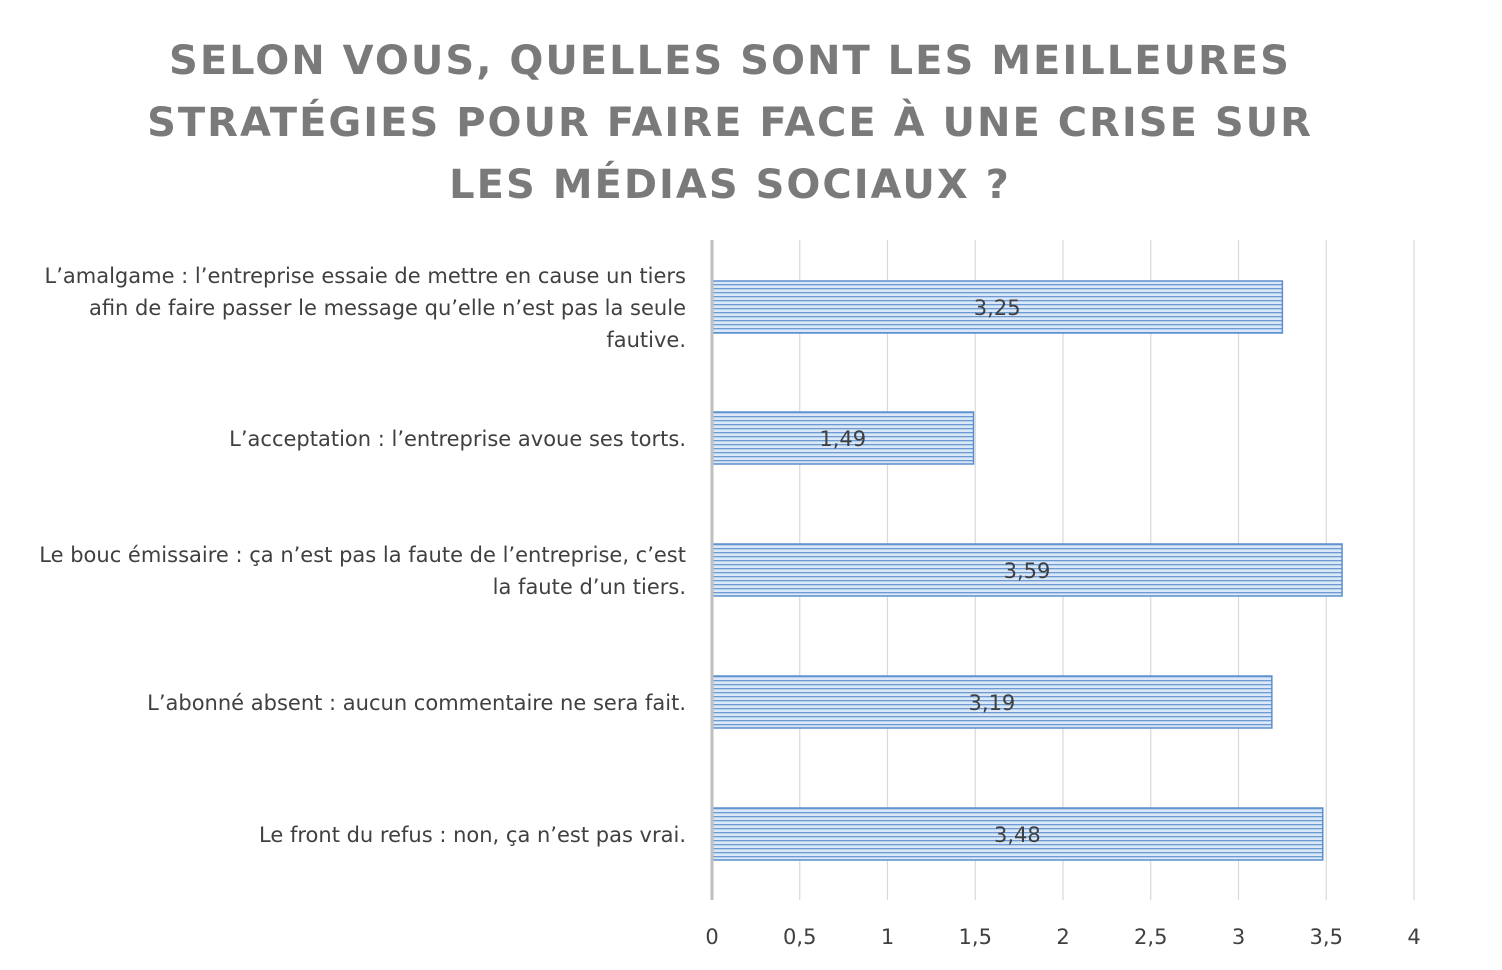 This screenshot has height=970, width=1502. What do you see at coordinates (1238, 937) in the screenshot?
I see `x-tick-label: 3` at bounding box center [1238, 937].